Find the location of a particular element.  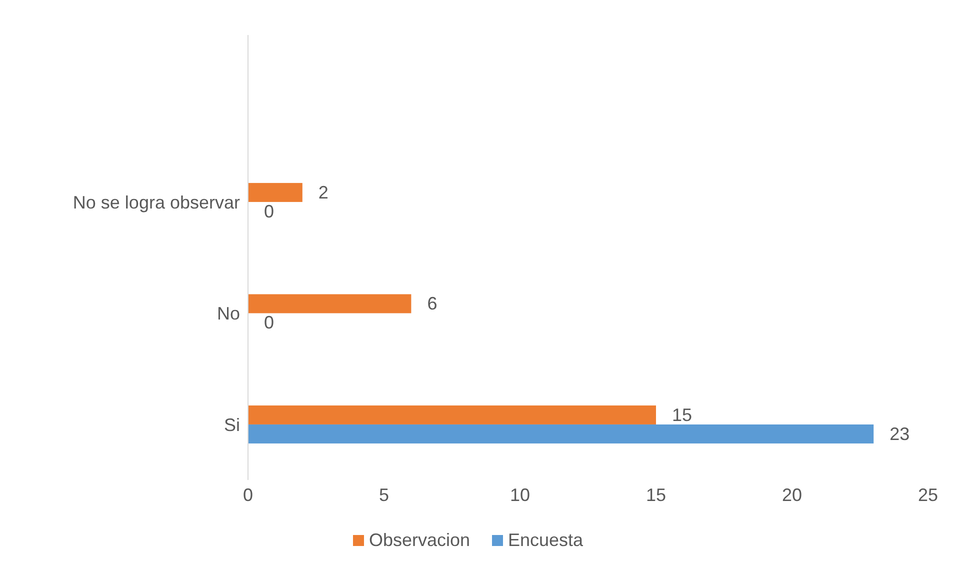

y-tick-label: No is located at coordinates (228, 314).